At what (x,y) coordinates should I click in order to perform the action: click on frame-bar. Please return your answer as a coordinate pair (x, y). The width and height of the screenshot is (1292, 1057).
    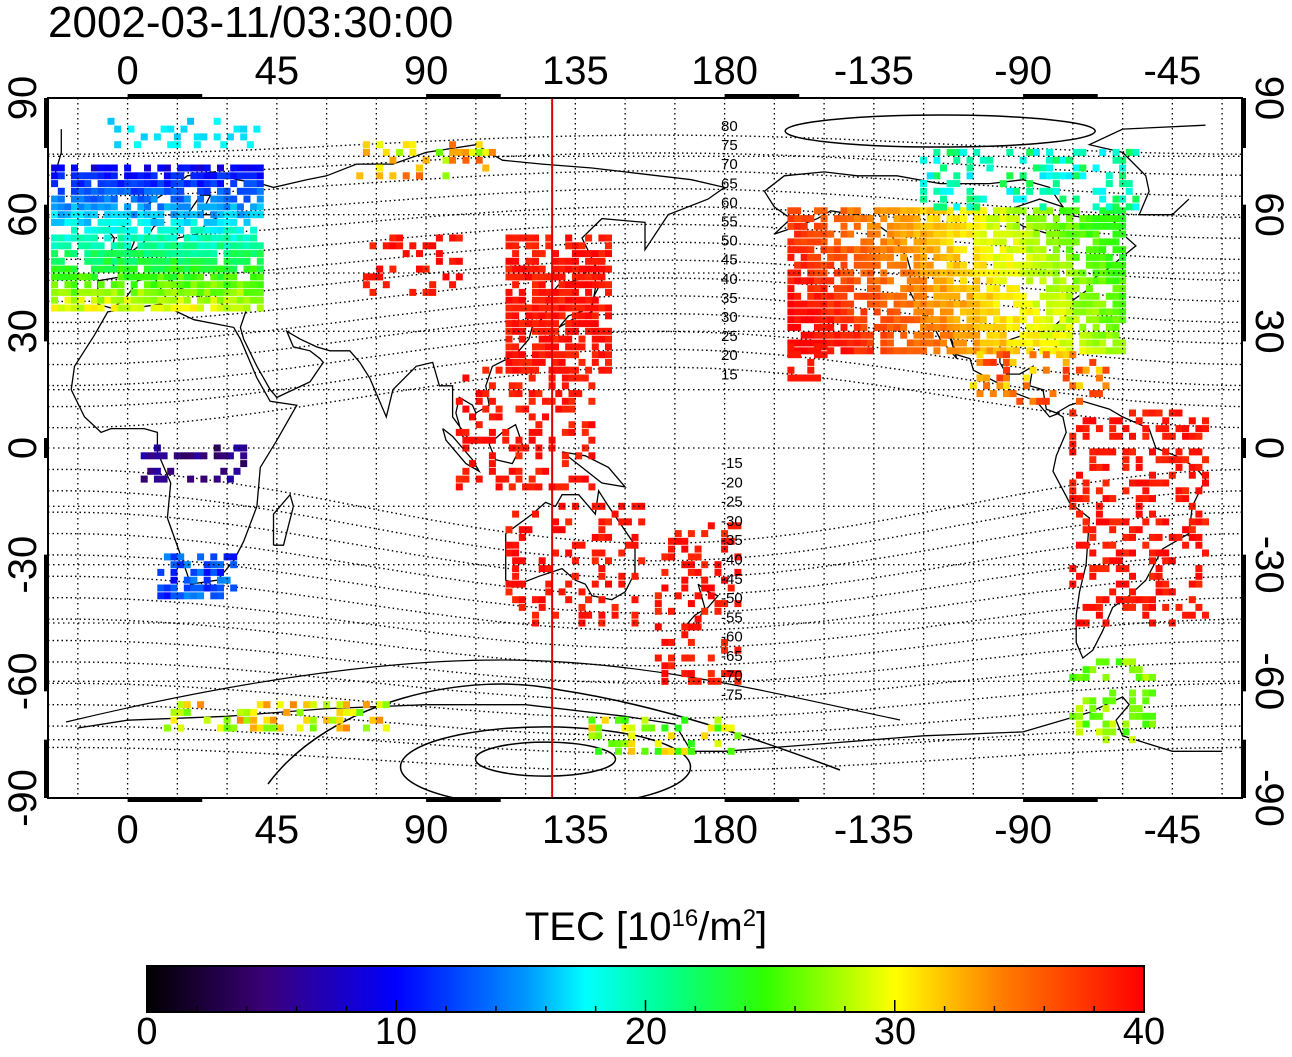
    Looking at the image, I should click on (1244, 448).